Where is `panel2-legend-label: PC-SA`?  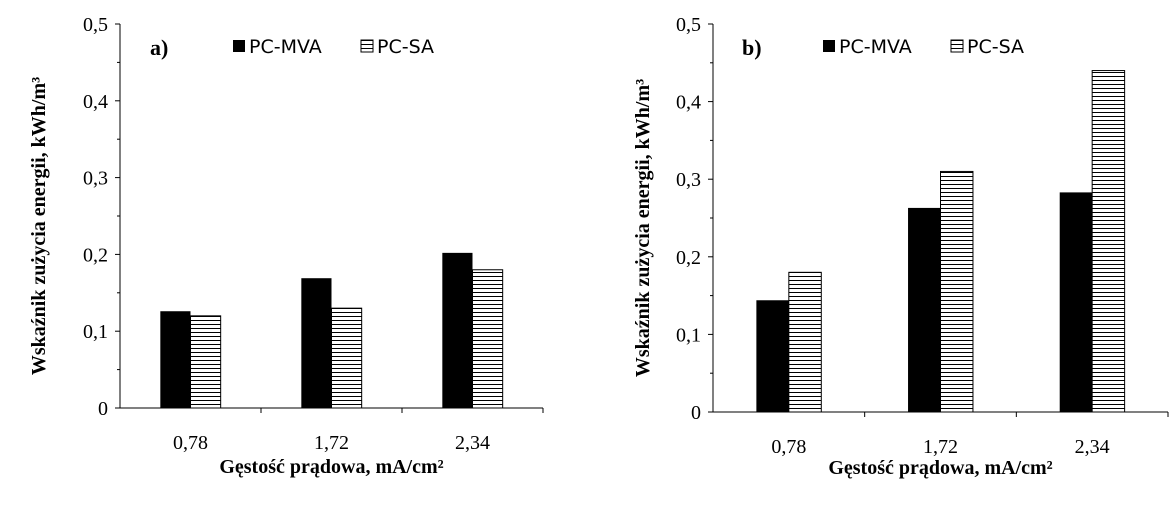 panel2-legend-label: PC-SA is located at coordinates (995, 47).